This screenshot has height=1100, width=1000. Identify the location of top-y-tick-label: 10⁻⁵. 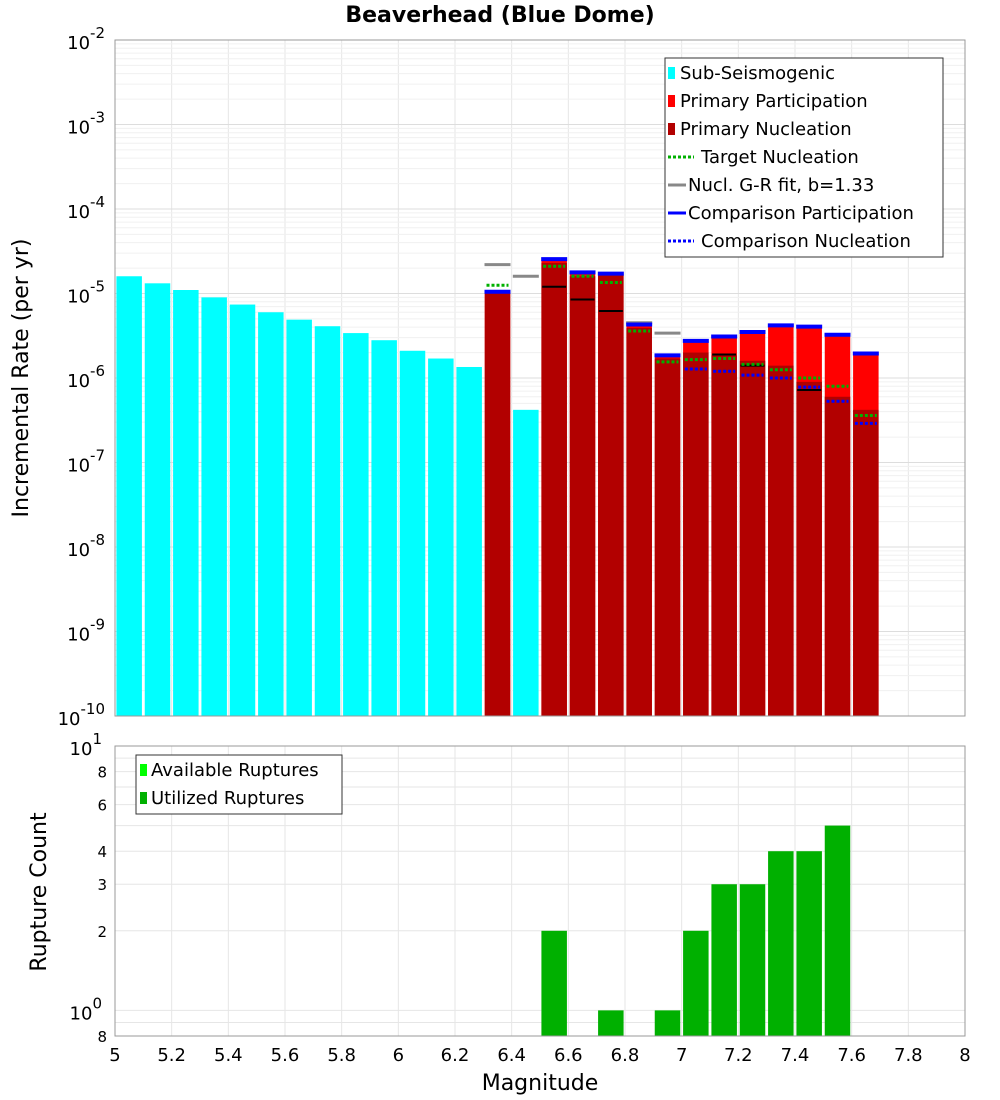
(86, 293).